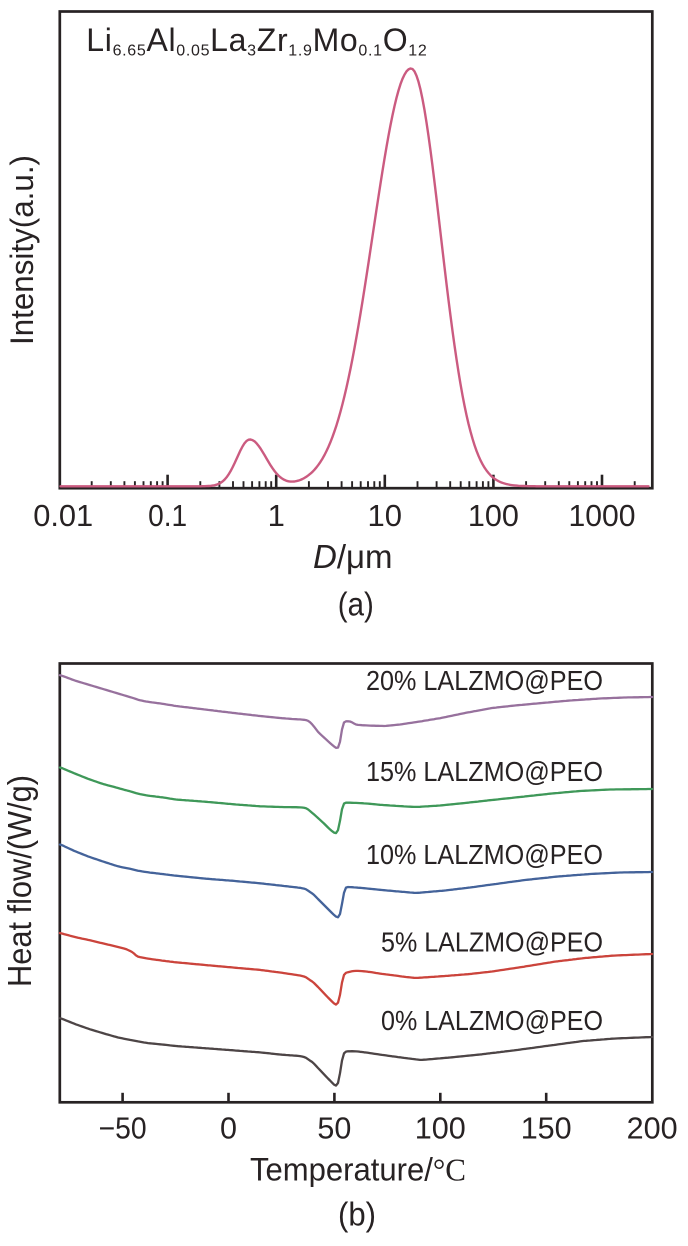 The width and height of the screenshot is (688, 1246). What do you see at coordinates (22, 250) in the screenshot?
I see `svg-text: Intensity(a.u.)` at bounding box center [22, 250].